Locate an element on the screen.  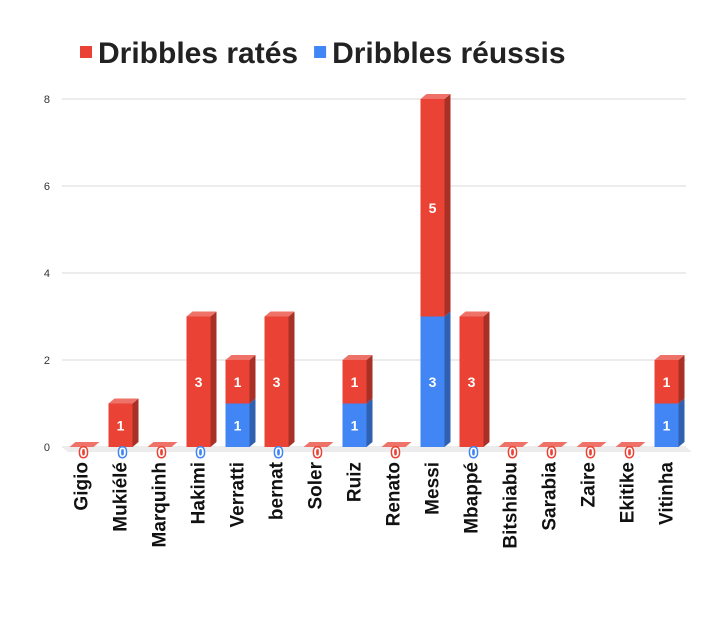
y-tick-label: 4 is located at coordinates (47, 274).